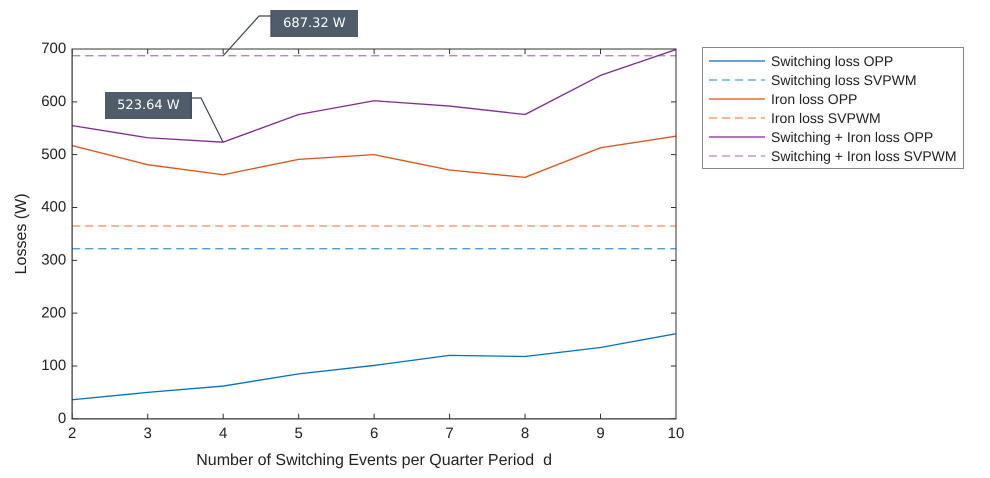  What do you see at coordinates (298, 433) in the screenshot?
I see `x-tick-label: 5` at bounding box center [298, 433].